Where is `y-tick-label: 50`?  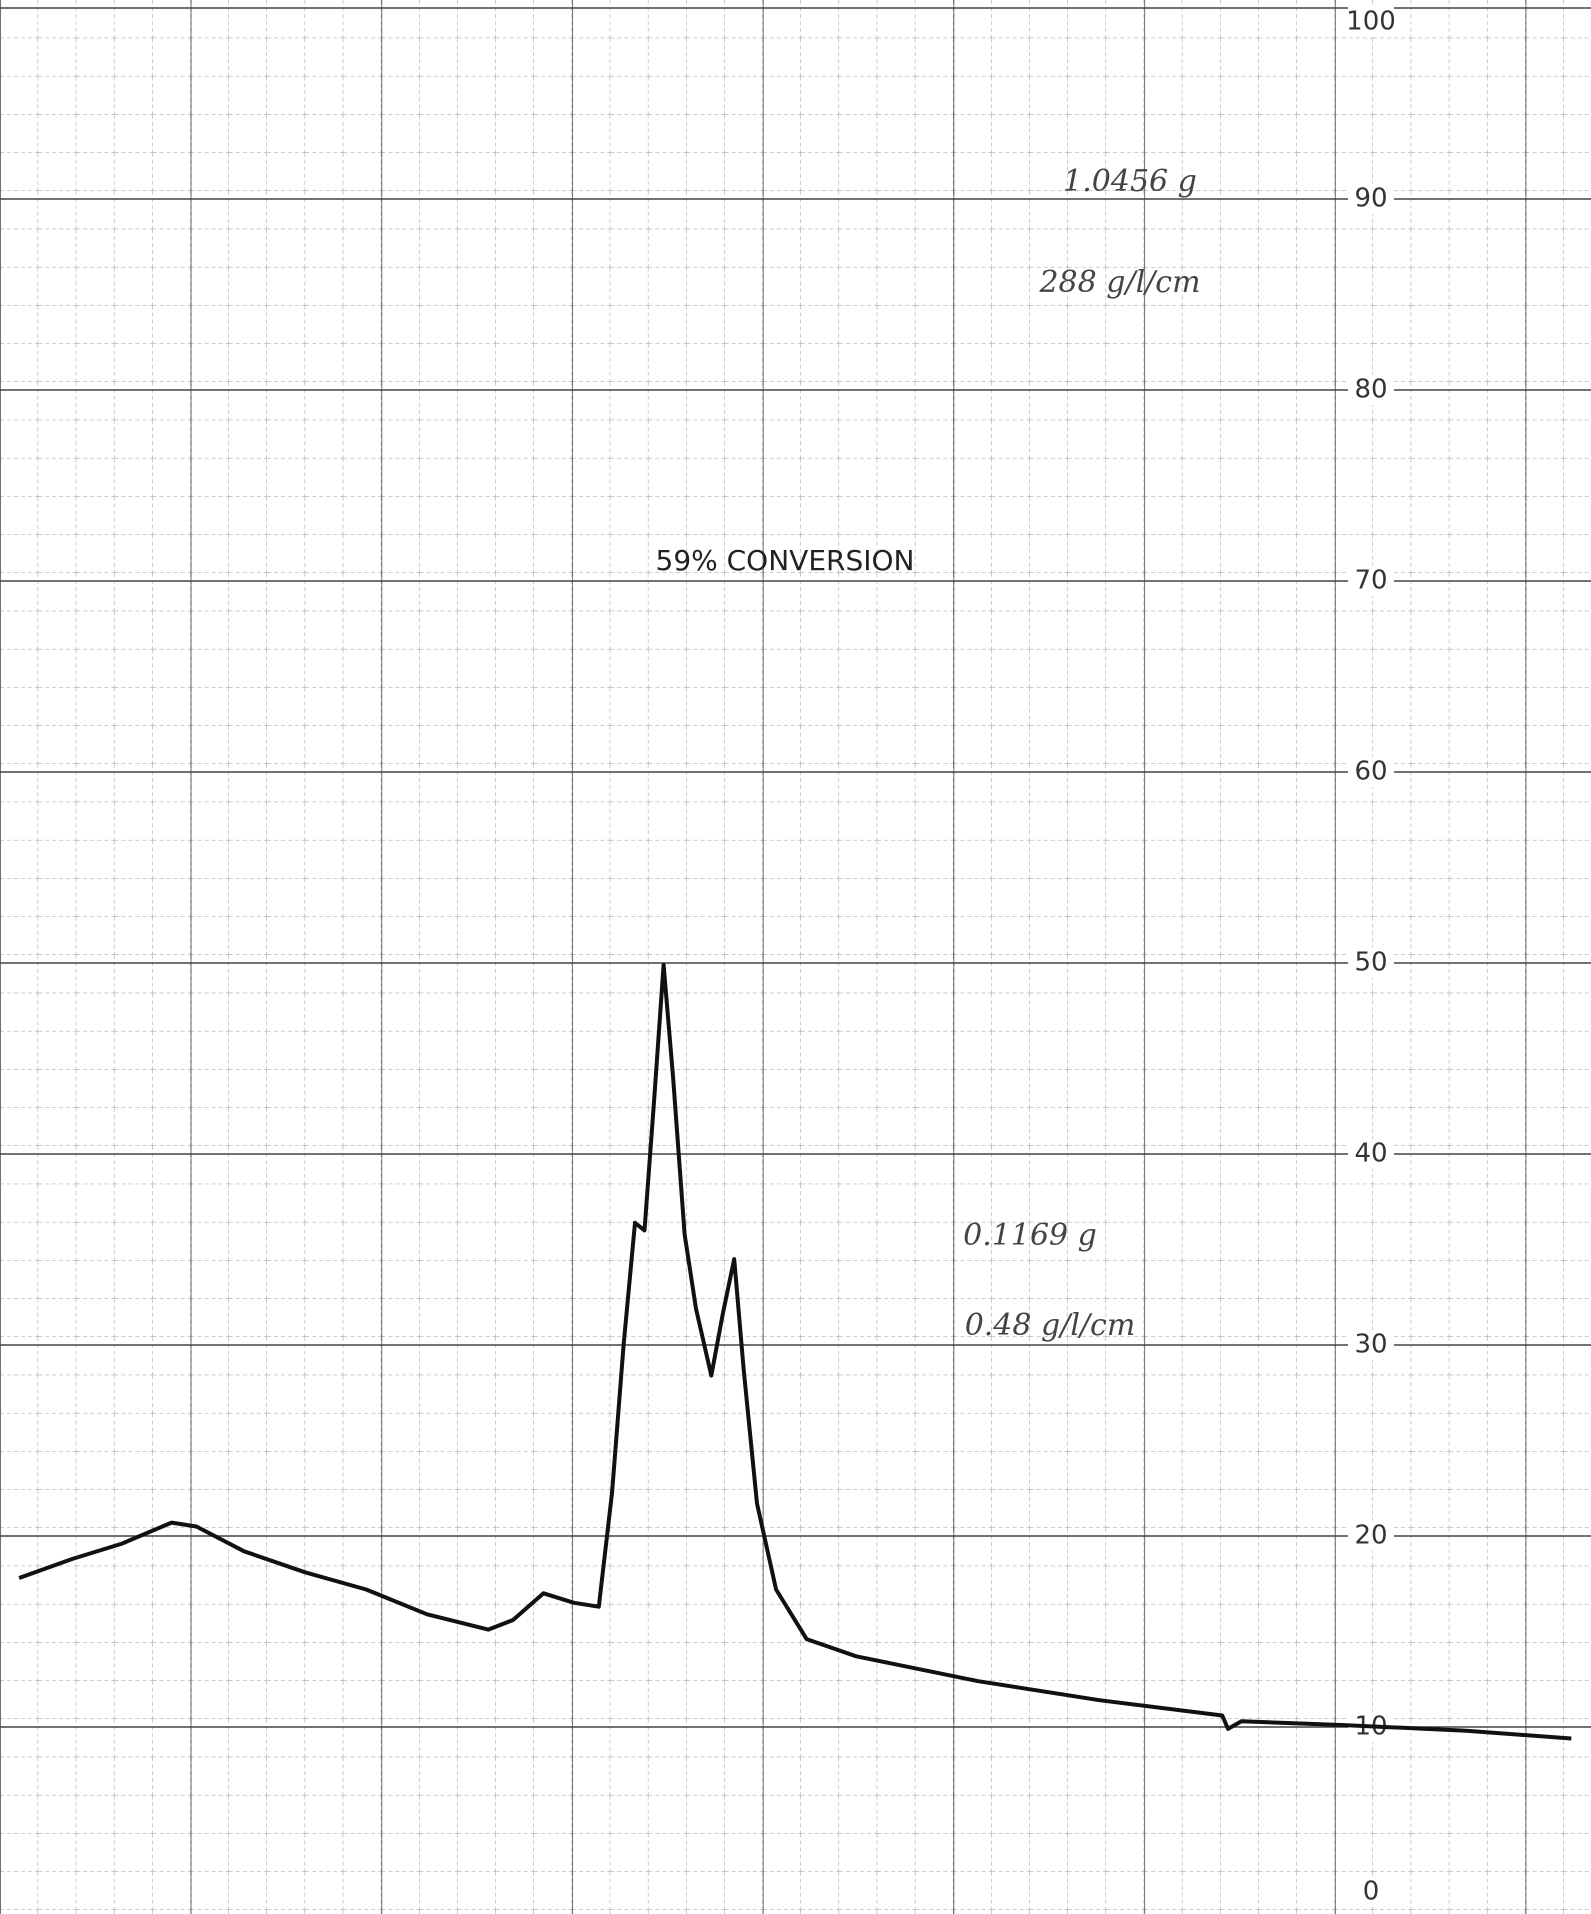
y-tick-label: 50 is located at coordinates (1370, 963).